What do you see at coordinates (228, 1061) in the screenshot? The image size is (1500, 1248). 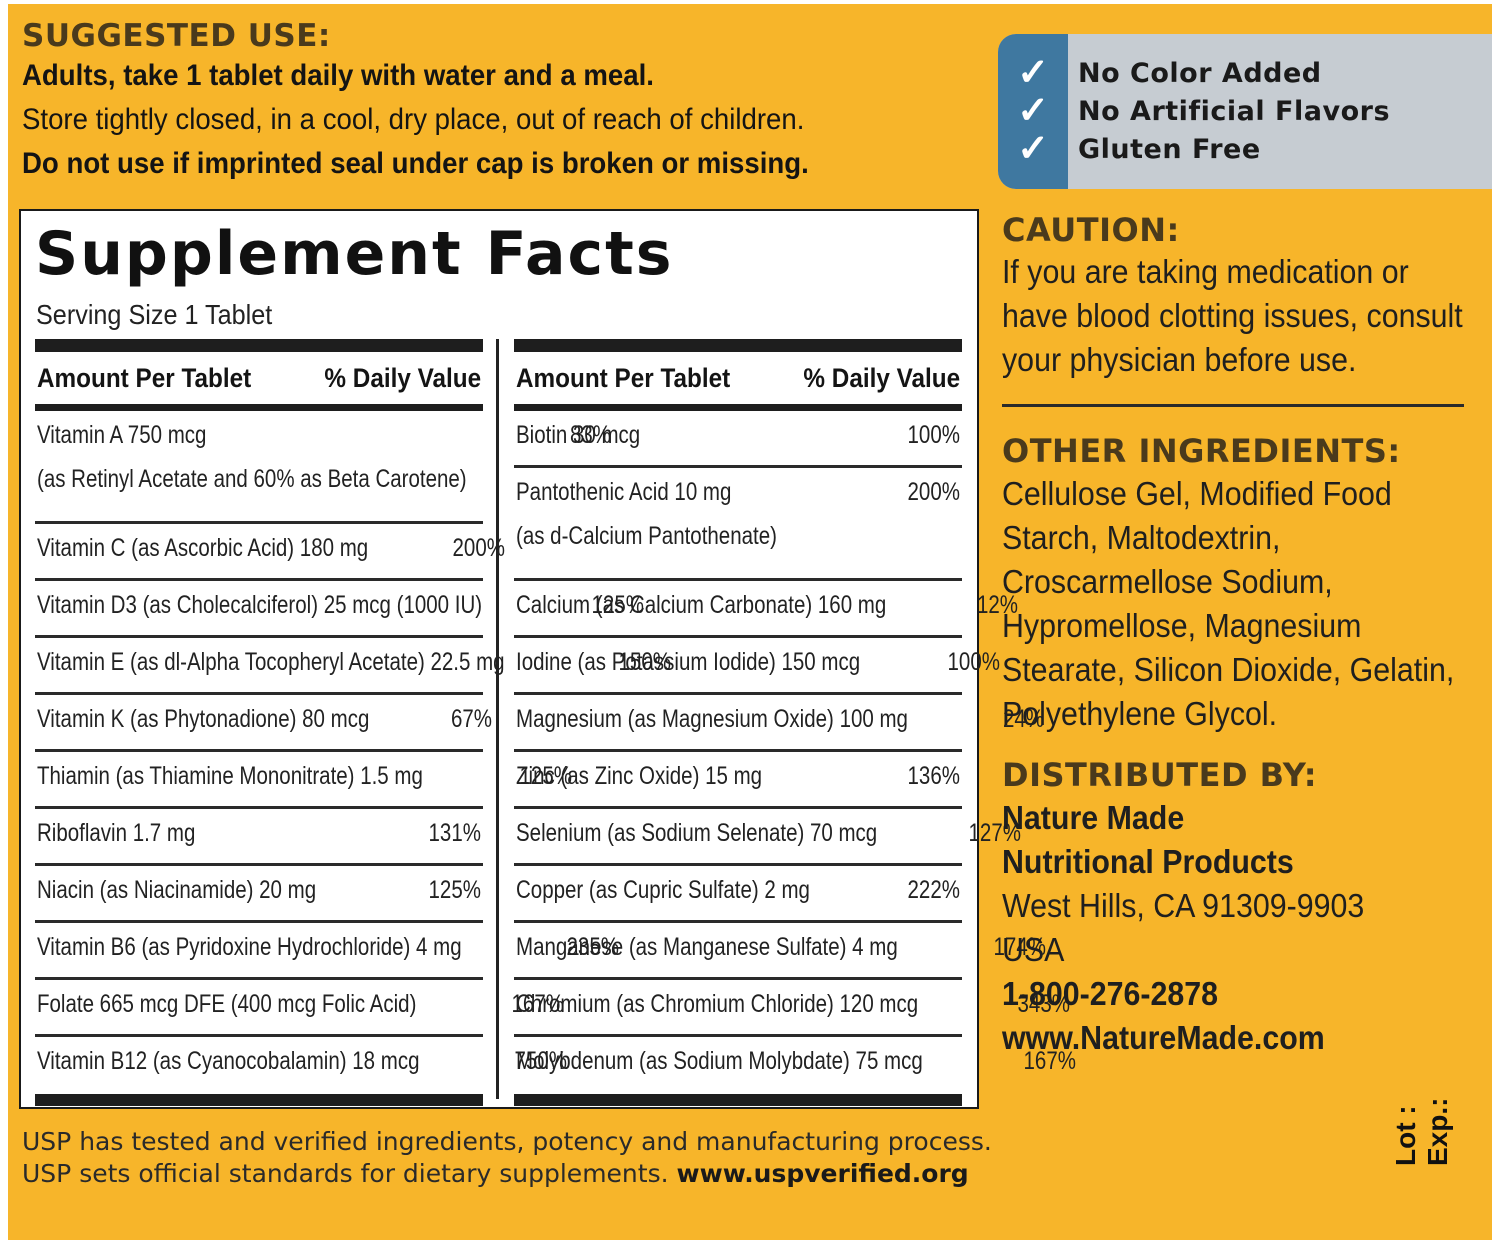 I see `nutrient-name: Vitamin B12 (as Cyanocobalamin) 18 mcg` at bounding box center [228, 1061].